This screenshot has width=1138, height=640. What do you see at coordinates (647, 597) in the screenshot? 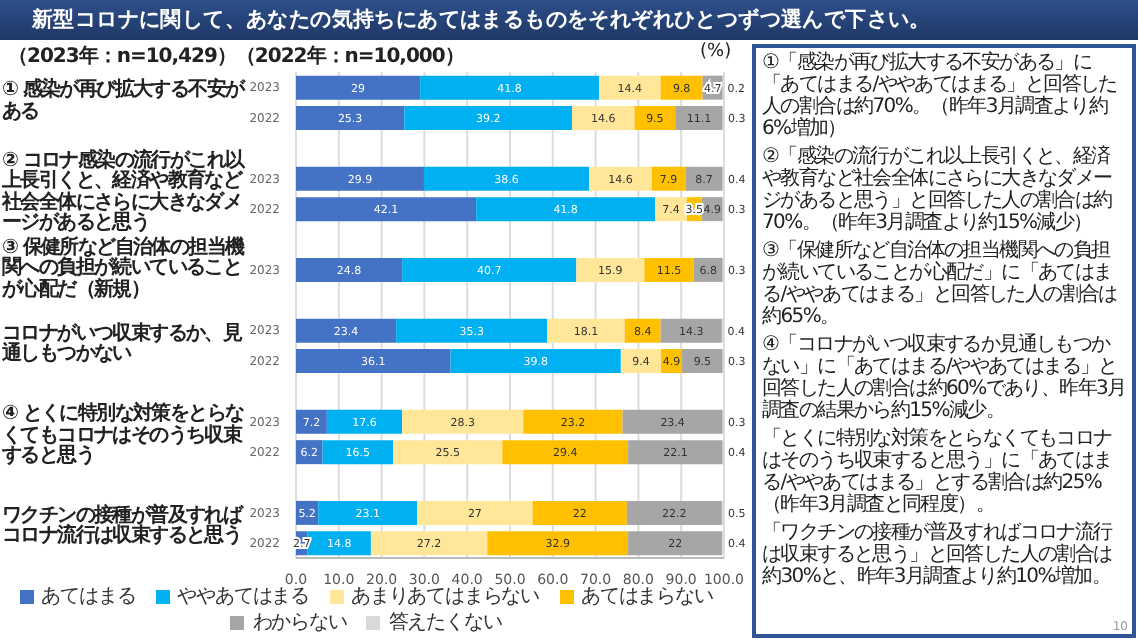
I see `legend-label: あてはまらない` at bounding box center [647, 597].